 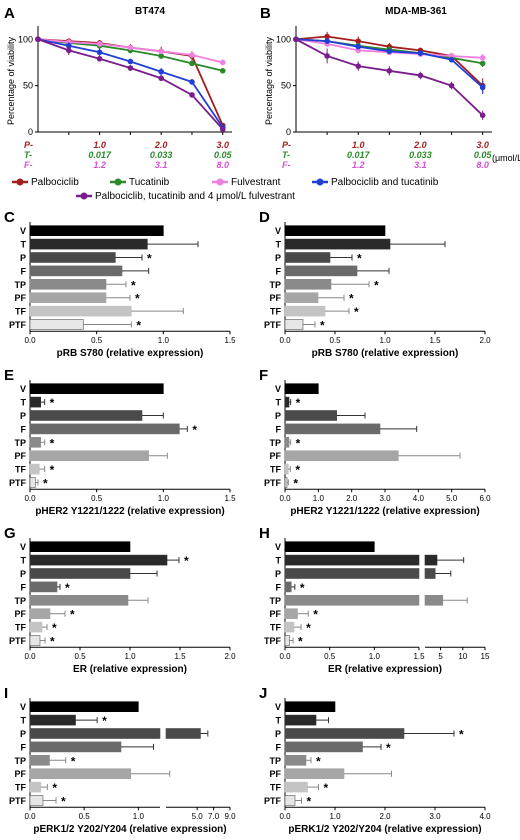 I want to click on panel-A-dose-value: 3.0, so click(x=223, y=145).